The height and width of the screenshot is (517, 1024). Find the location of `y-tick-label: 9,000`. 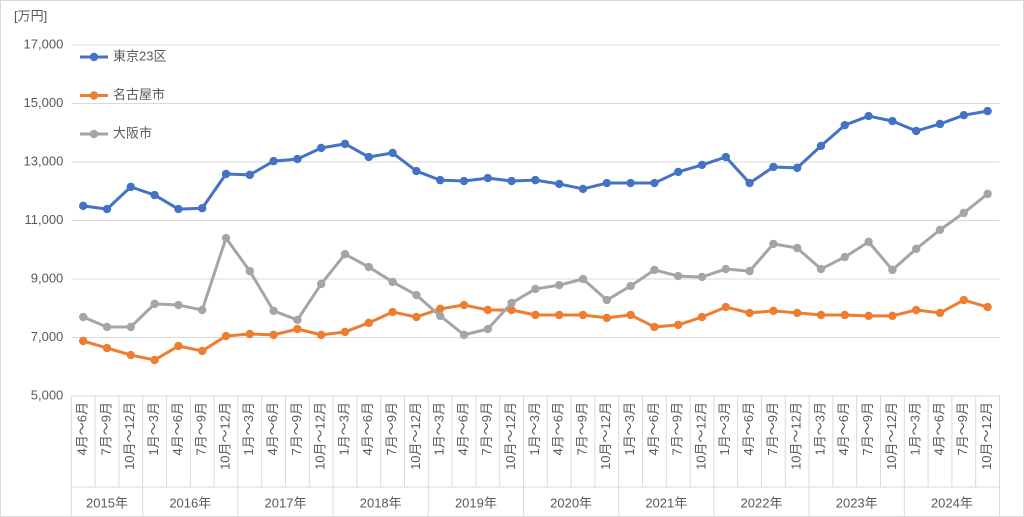

y-tick-label: 9,000 is located at coordinates (47, 277).